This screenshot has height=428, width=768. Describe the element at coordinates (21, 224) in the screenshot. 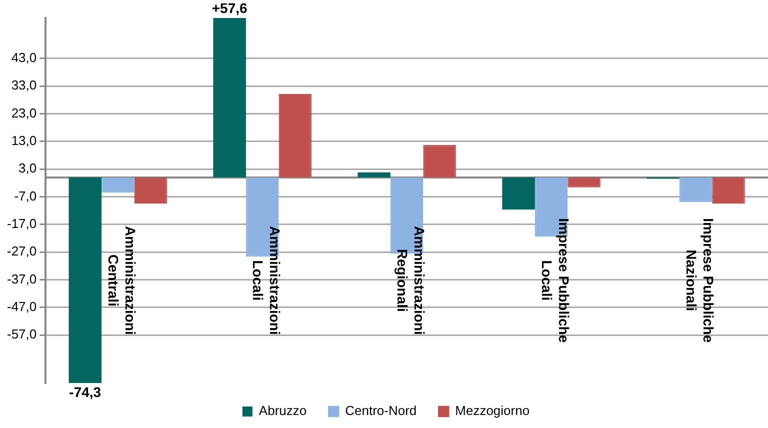

I see `y-tick-label: -17,0` at that location.